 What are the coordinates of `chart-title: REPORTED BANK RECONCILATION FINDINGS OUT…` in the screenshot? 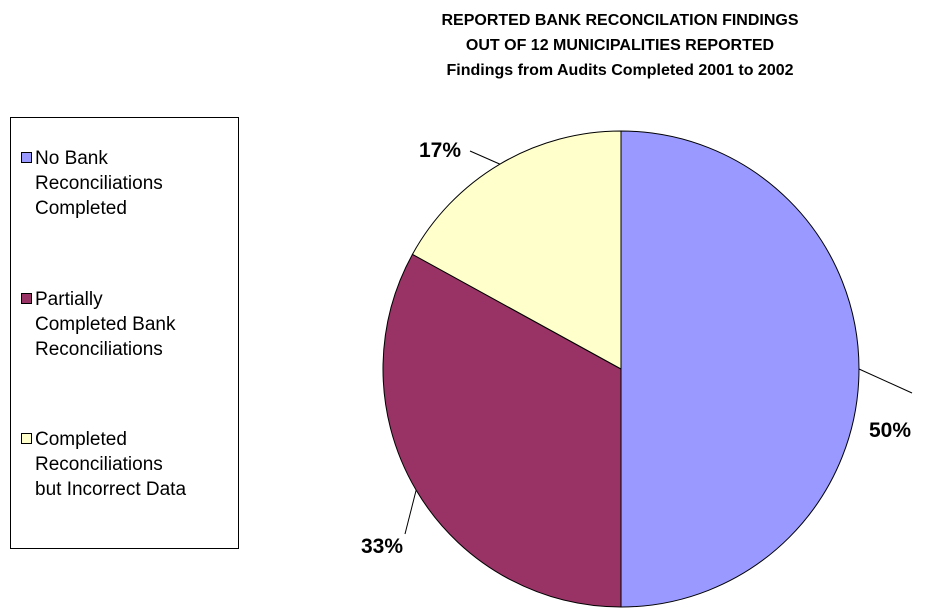 It's located at (620, 45).